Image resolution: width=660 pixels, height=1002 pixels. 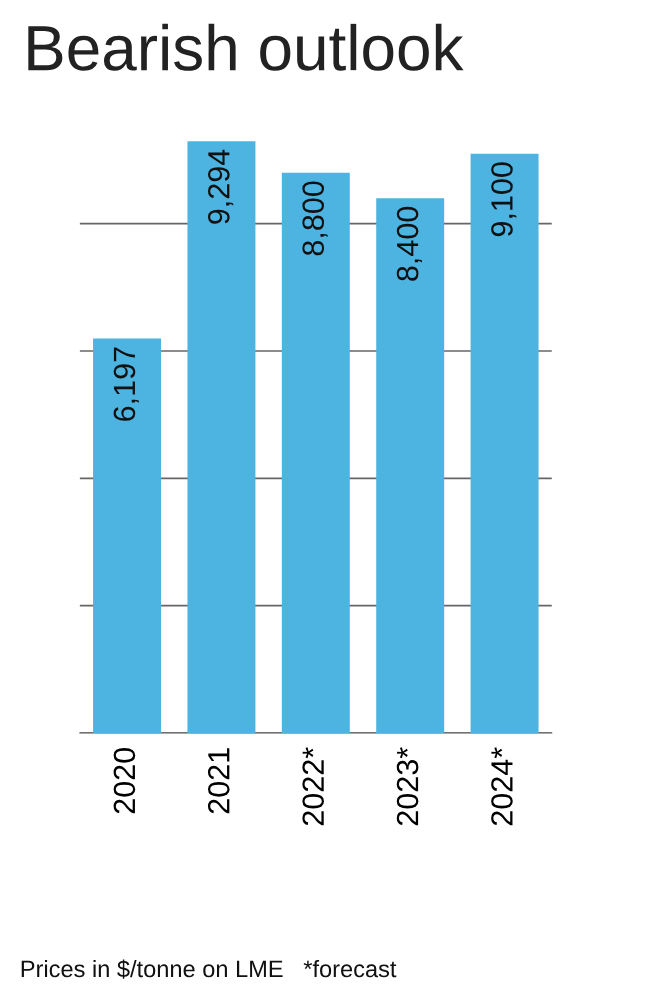 What do you see at coordinates (219, 781) in the screenshot?
I see `x-tick-label: 2021` at bounding box center [219, 781].